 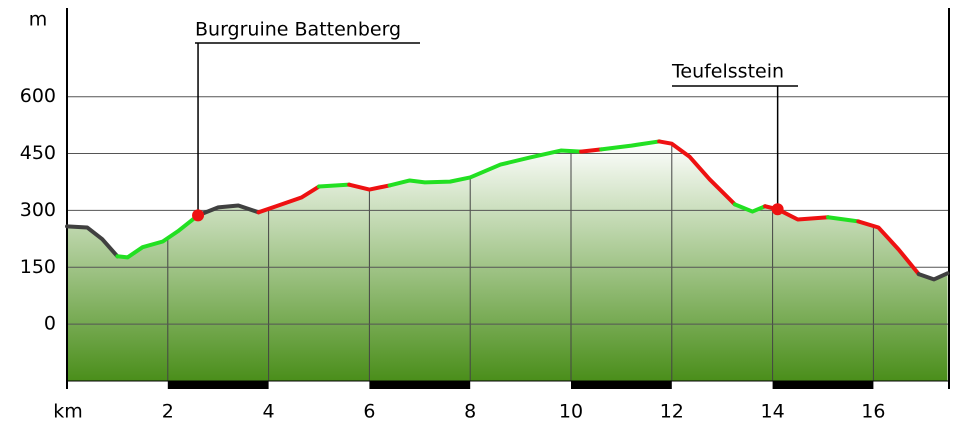 What do you see at coordinates (873, 412) in the screenshot?
I see `x-tick-label: 16` at bounding box center [873, 412].